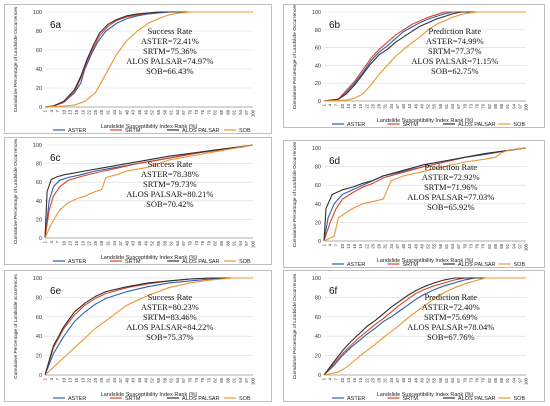 Image resolution: width=550 pixels, height=406 pixels. I want to click on series-line-srtm, so click(424, 56).